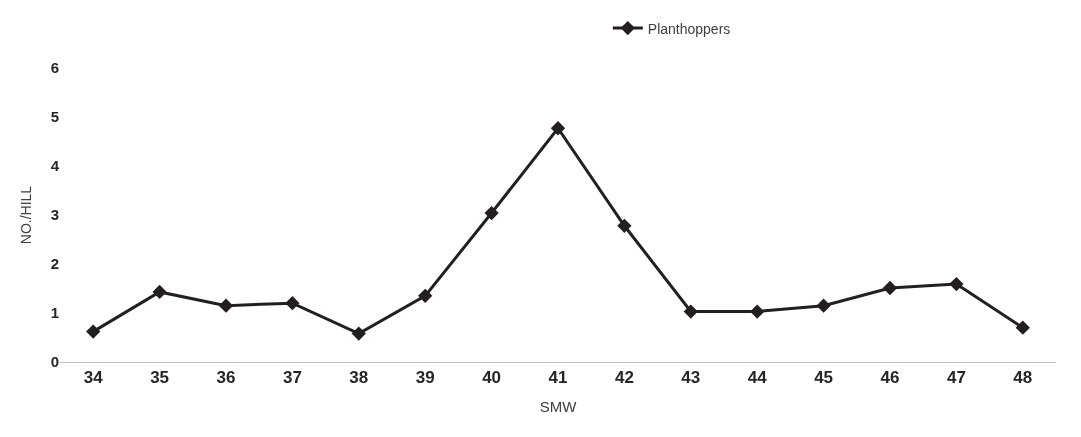  Describe the element at coordinates (54, 117) in the screenshot. I see `y-tick-label: 5` at that location.